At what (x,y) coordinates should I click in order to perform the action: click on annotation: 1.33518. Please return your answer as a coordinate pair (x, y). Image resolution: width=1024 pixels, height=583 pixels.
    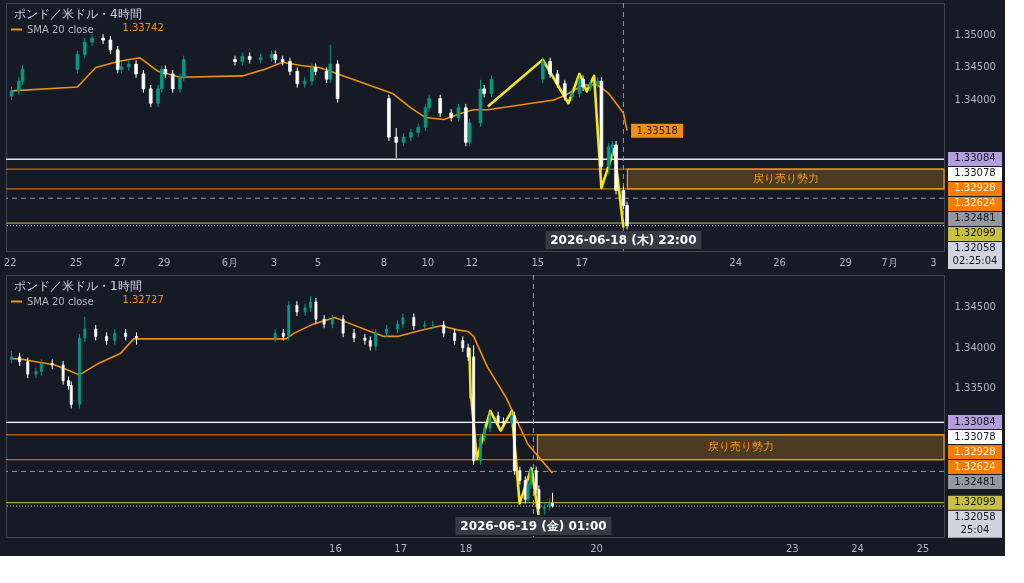
    Looking at the image, I should click on (657, 130).